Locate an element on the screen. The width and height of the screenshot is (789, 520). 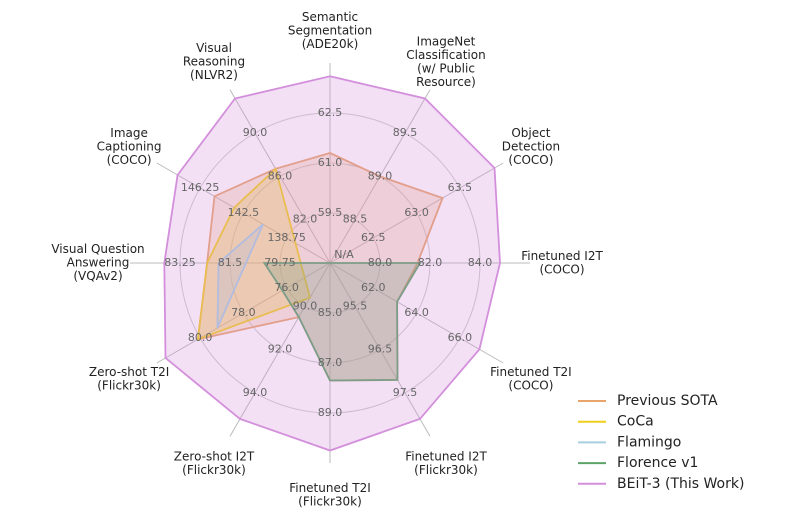
legend-label: Flamingo is located at coordinates (649, 442).